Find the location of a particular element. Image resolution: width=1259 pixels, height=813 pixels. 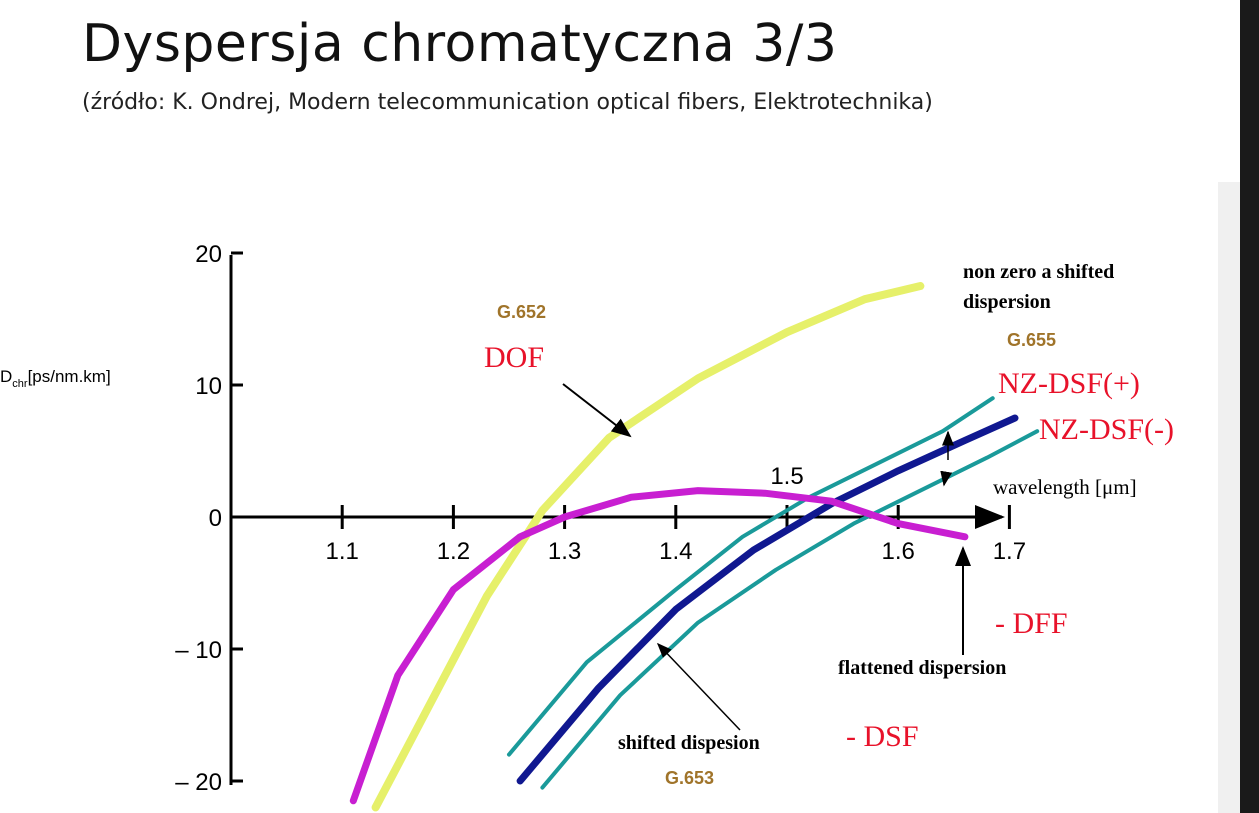

x-axis-label: wavelength [μm] is located at coordinates (1065, 487).